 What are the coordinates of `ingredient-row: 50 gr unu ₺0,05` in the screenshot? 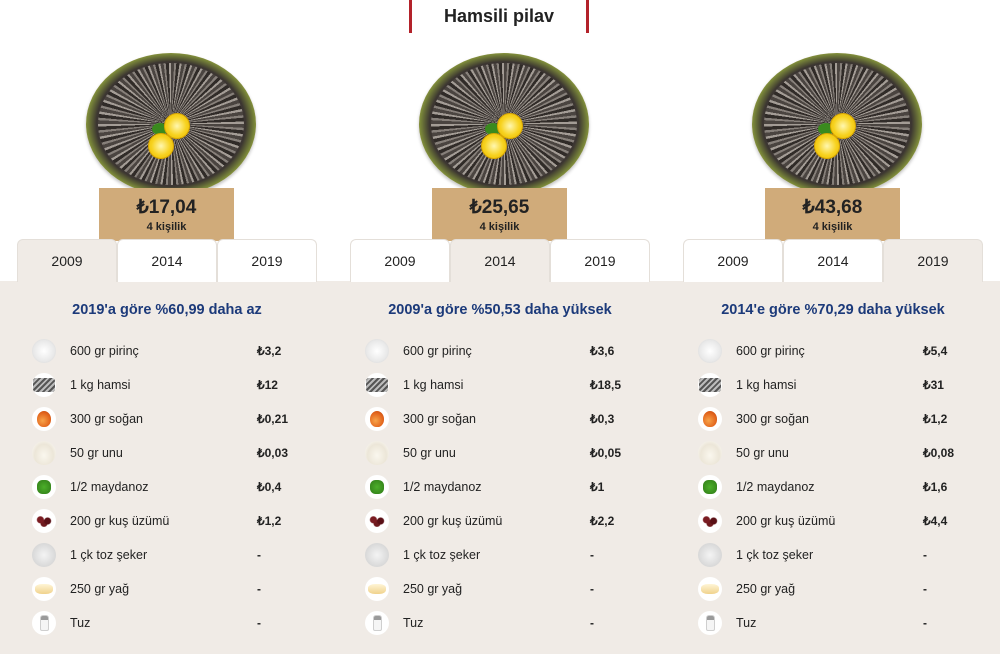 It's located at (500, 453).